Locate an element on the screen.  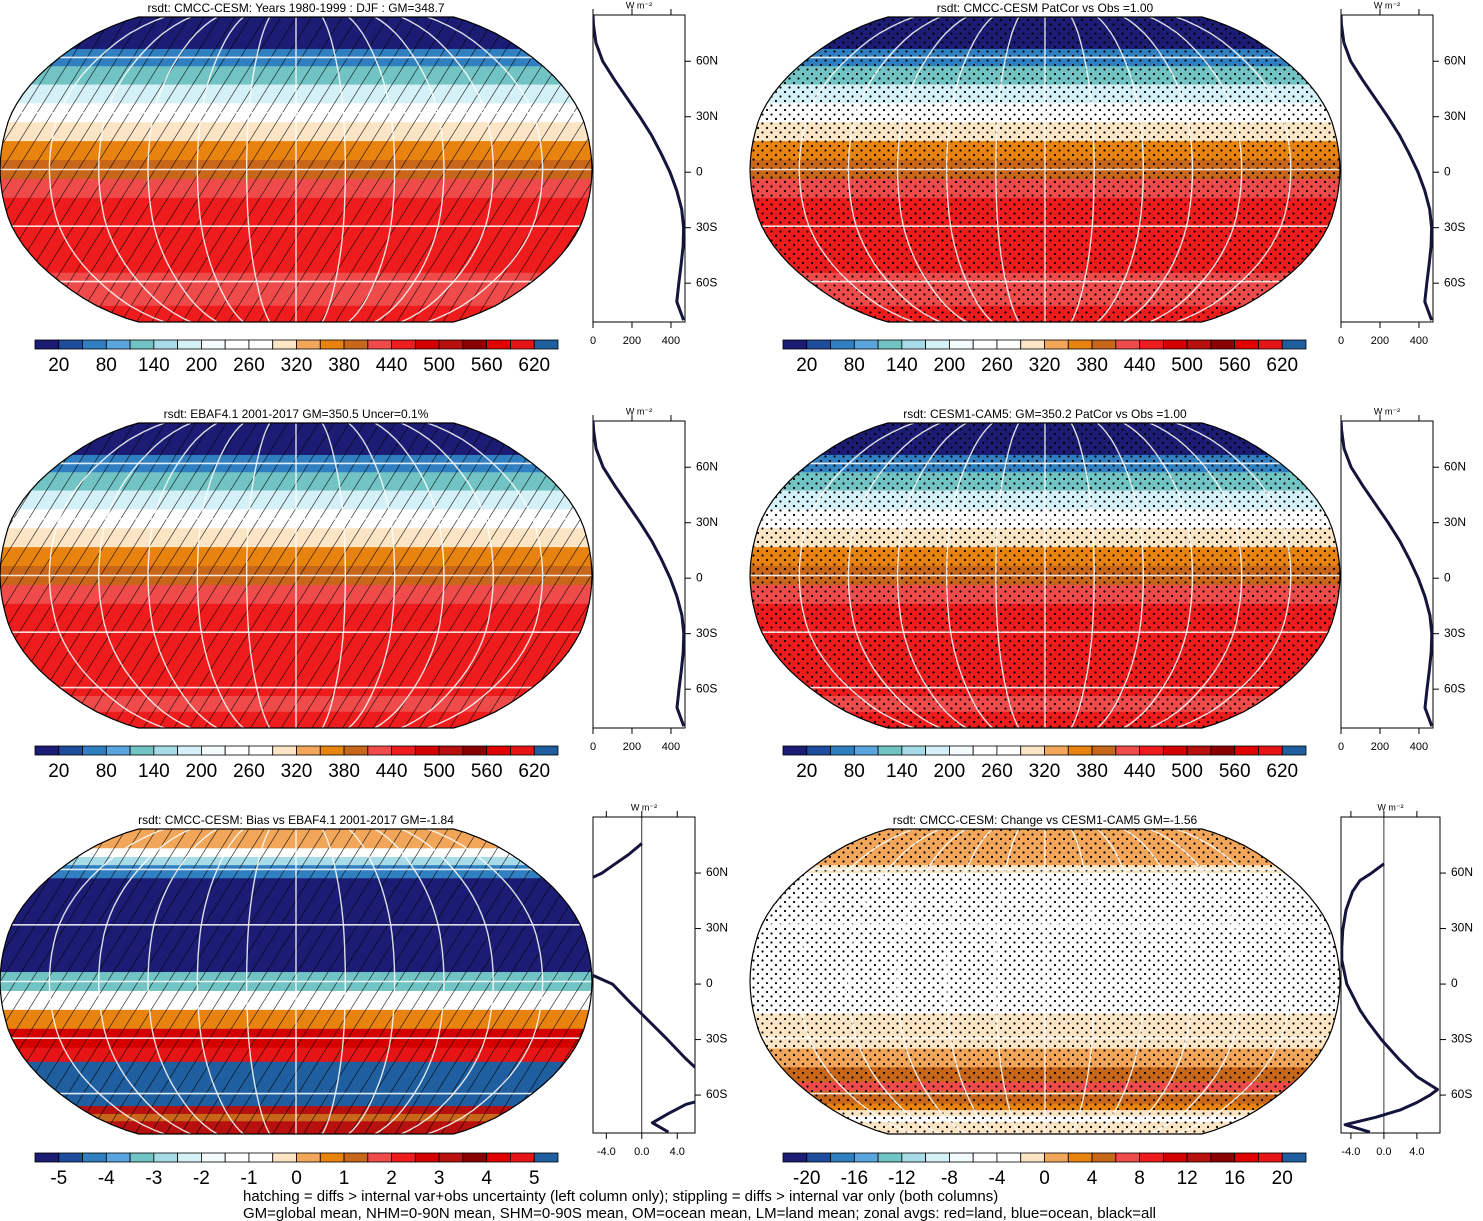
colorbar-label: 2 is located at coordinates (391, 1178).